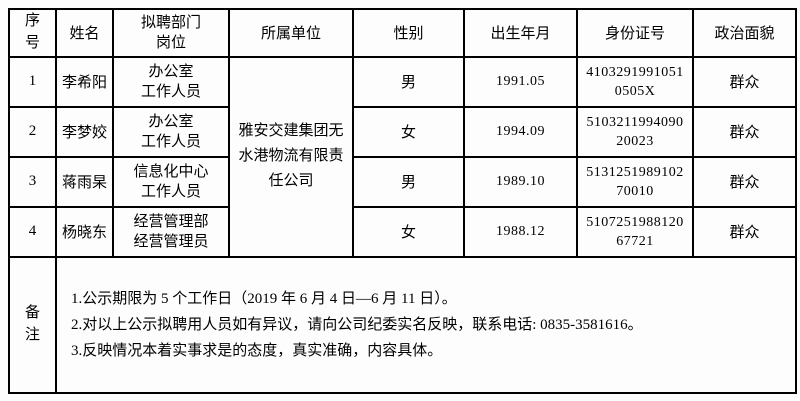 The height and width of the screenshot is (401, 800). Describe the element at coordinates (170, 191) in the screenshot. I see `cell-position-3-line2: 工作人员` at that location.